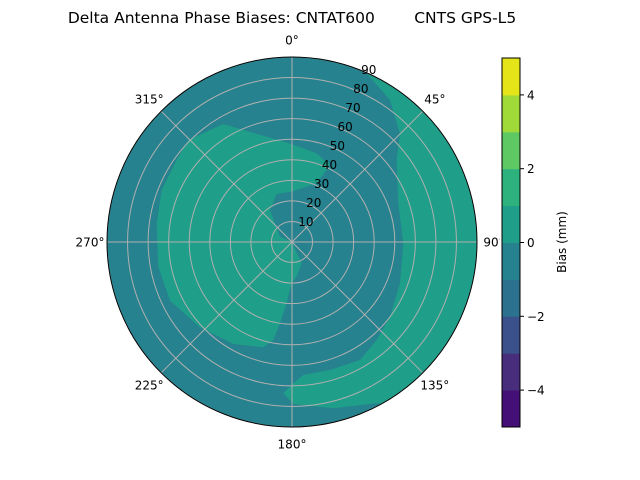  What do you see at coordinates (536, 391) in the screenshot?
I see `colorbar-tick-label: −4` at bounding box center [536, 391].